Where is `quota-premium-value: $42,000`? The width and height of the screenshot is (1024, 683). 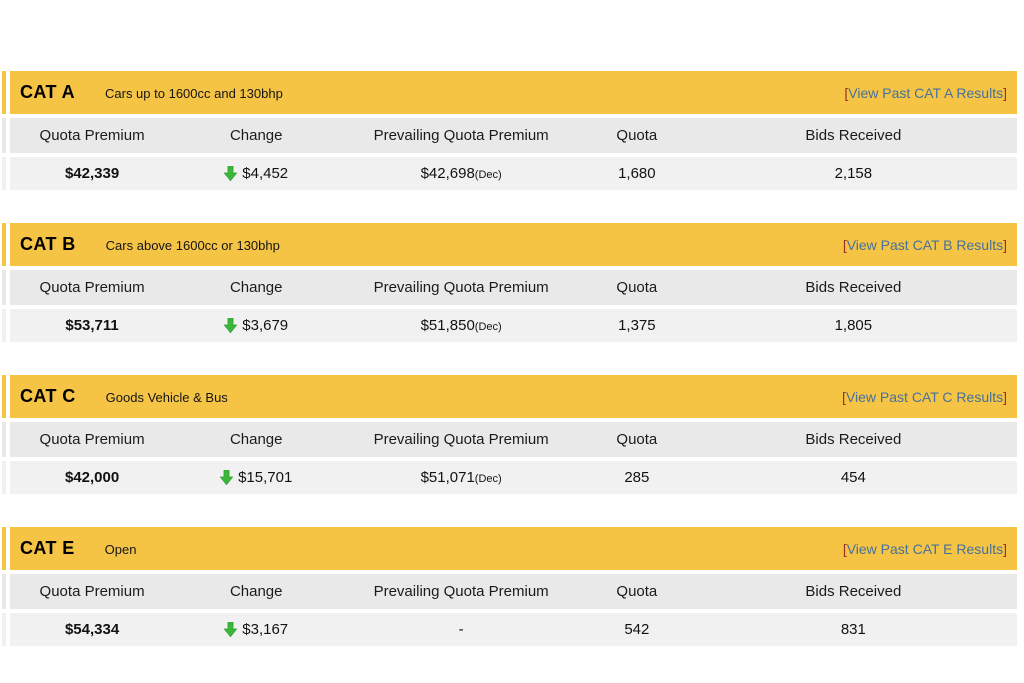 quota-premium-value: $42,000 is located at coordinates (92, 477).